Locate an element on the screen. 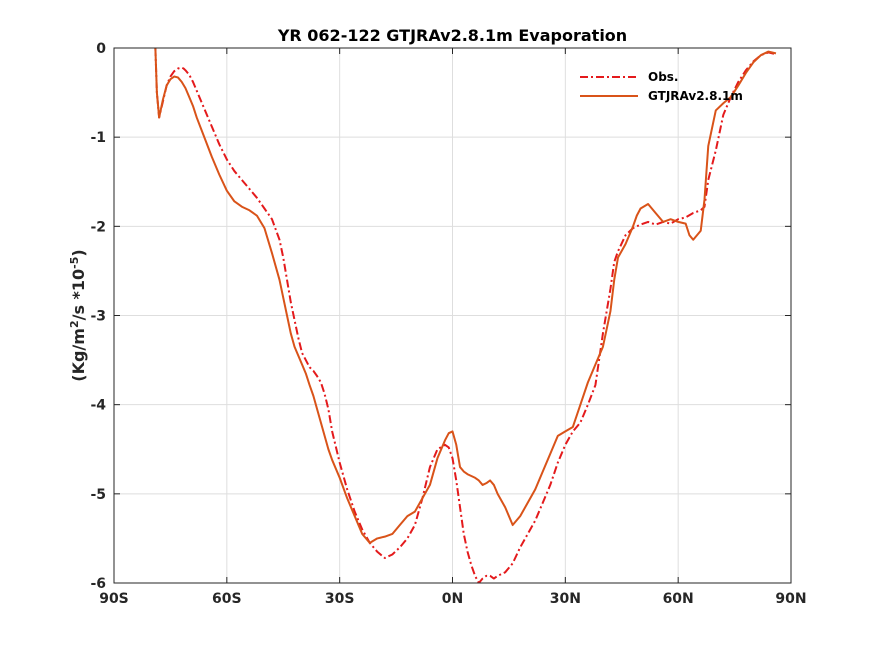 This screenshot has height=656, width=875. y-tick-label: -2 is located at coordinates (98, 227).